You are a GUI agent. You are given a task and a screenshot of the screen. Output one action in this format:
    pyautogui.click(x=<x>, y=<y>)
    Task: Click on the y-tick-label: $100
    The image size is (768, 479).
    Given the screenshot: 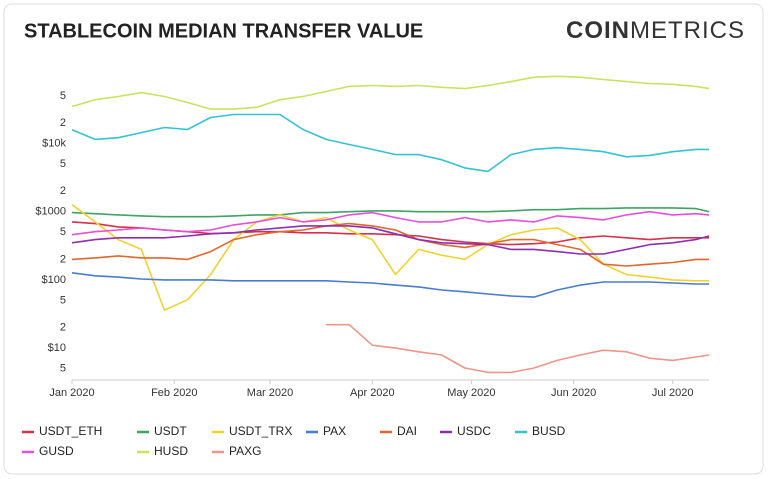 What is the action you would take?
    pyautogui.click(x=54, y=280)
    